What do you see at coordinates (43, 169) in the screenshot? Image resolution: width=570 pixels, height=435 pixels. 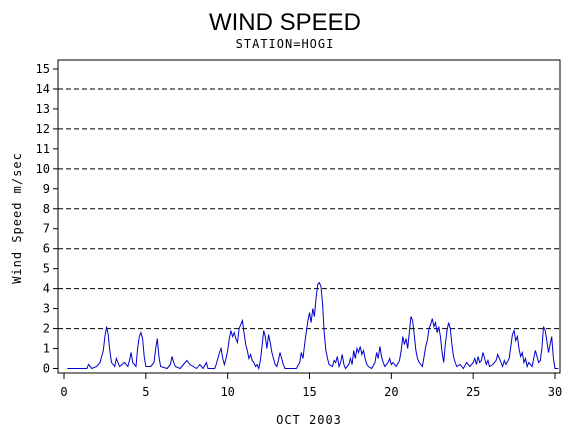 I see `y-tick-label: 10` at bounding box center [43, 169].